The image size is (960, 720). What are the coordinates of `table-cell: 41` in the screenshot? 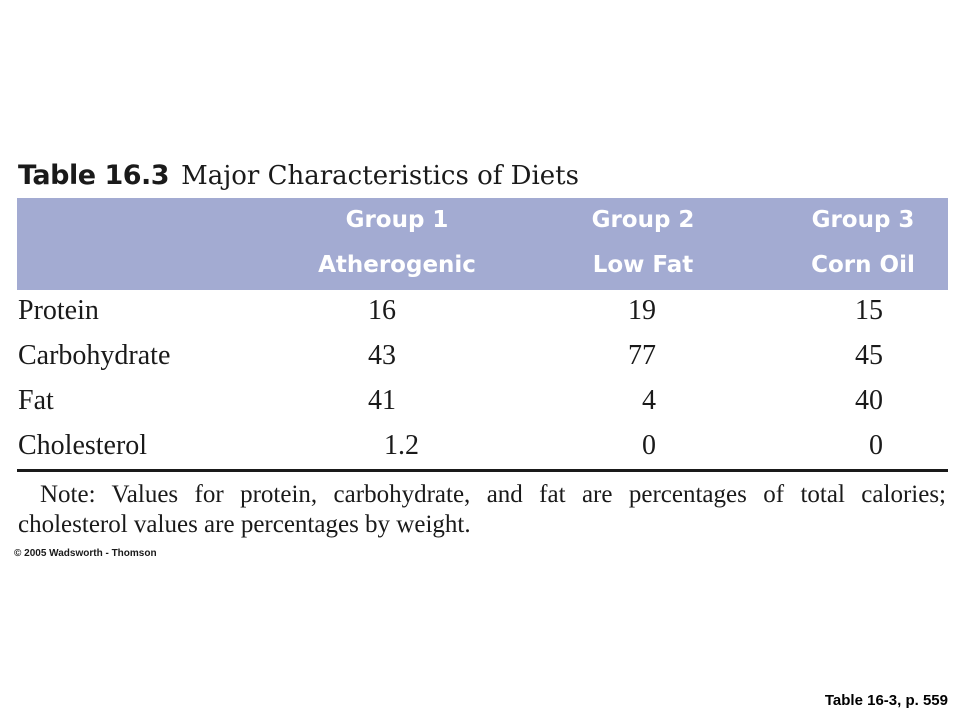 It's located at (382, 400).